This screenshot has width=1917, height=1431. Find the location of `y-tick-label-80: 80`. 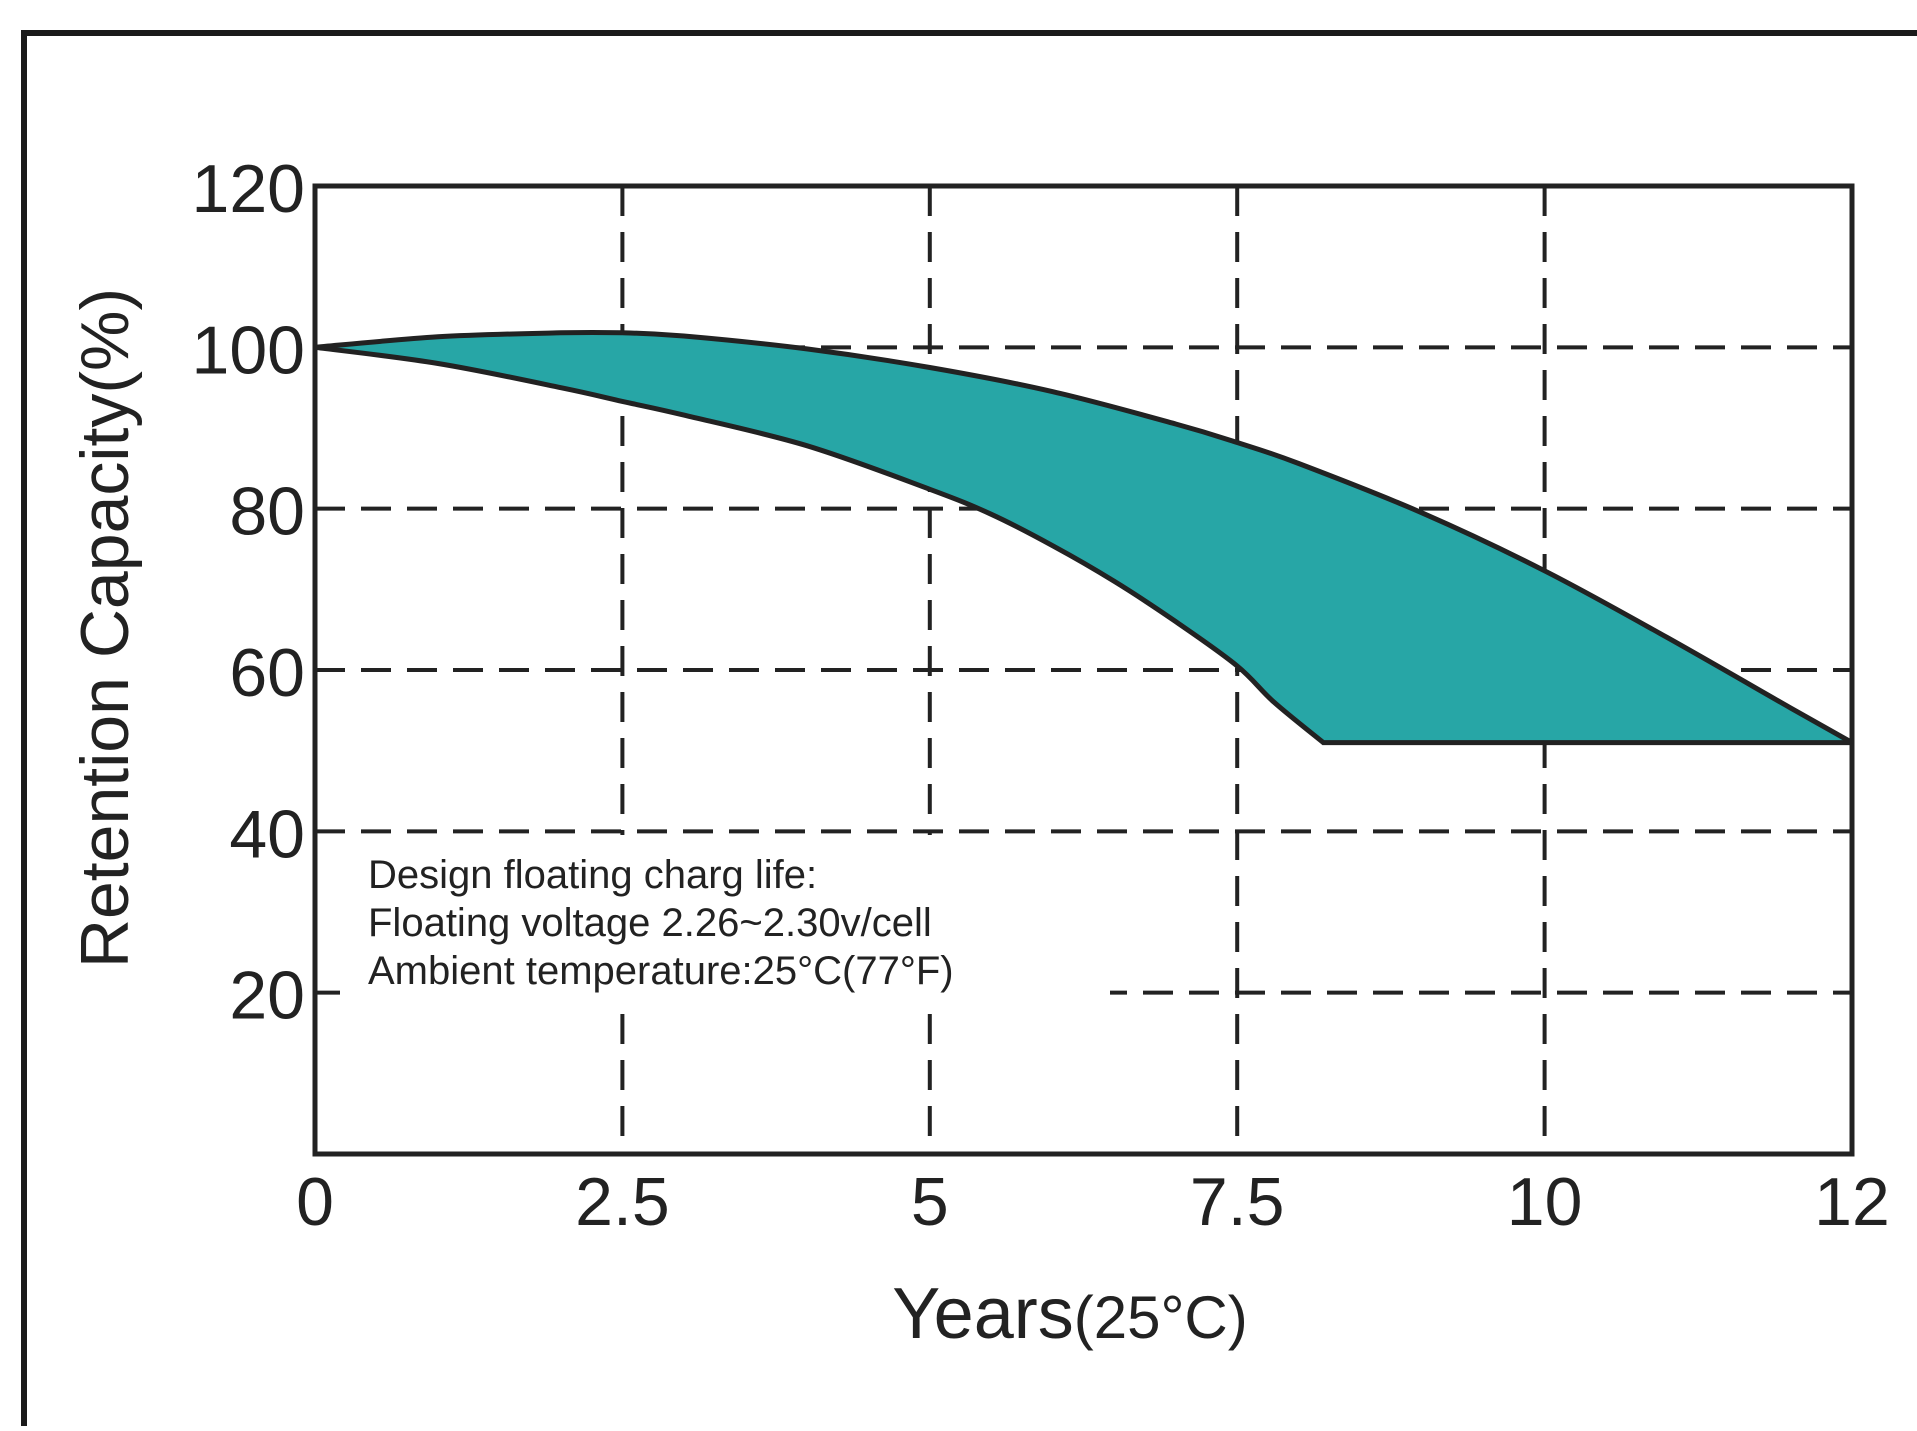

y-tick-label-80: 80 is located at coordinates (267, 512).